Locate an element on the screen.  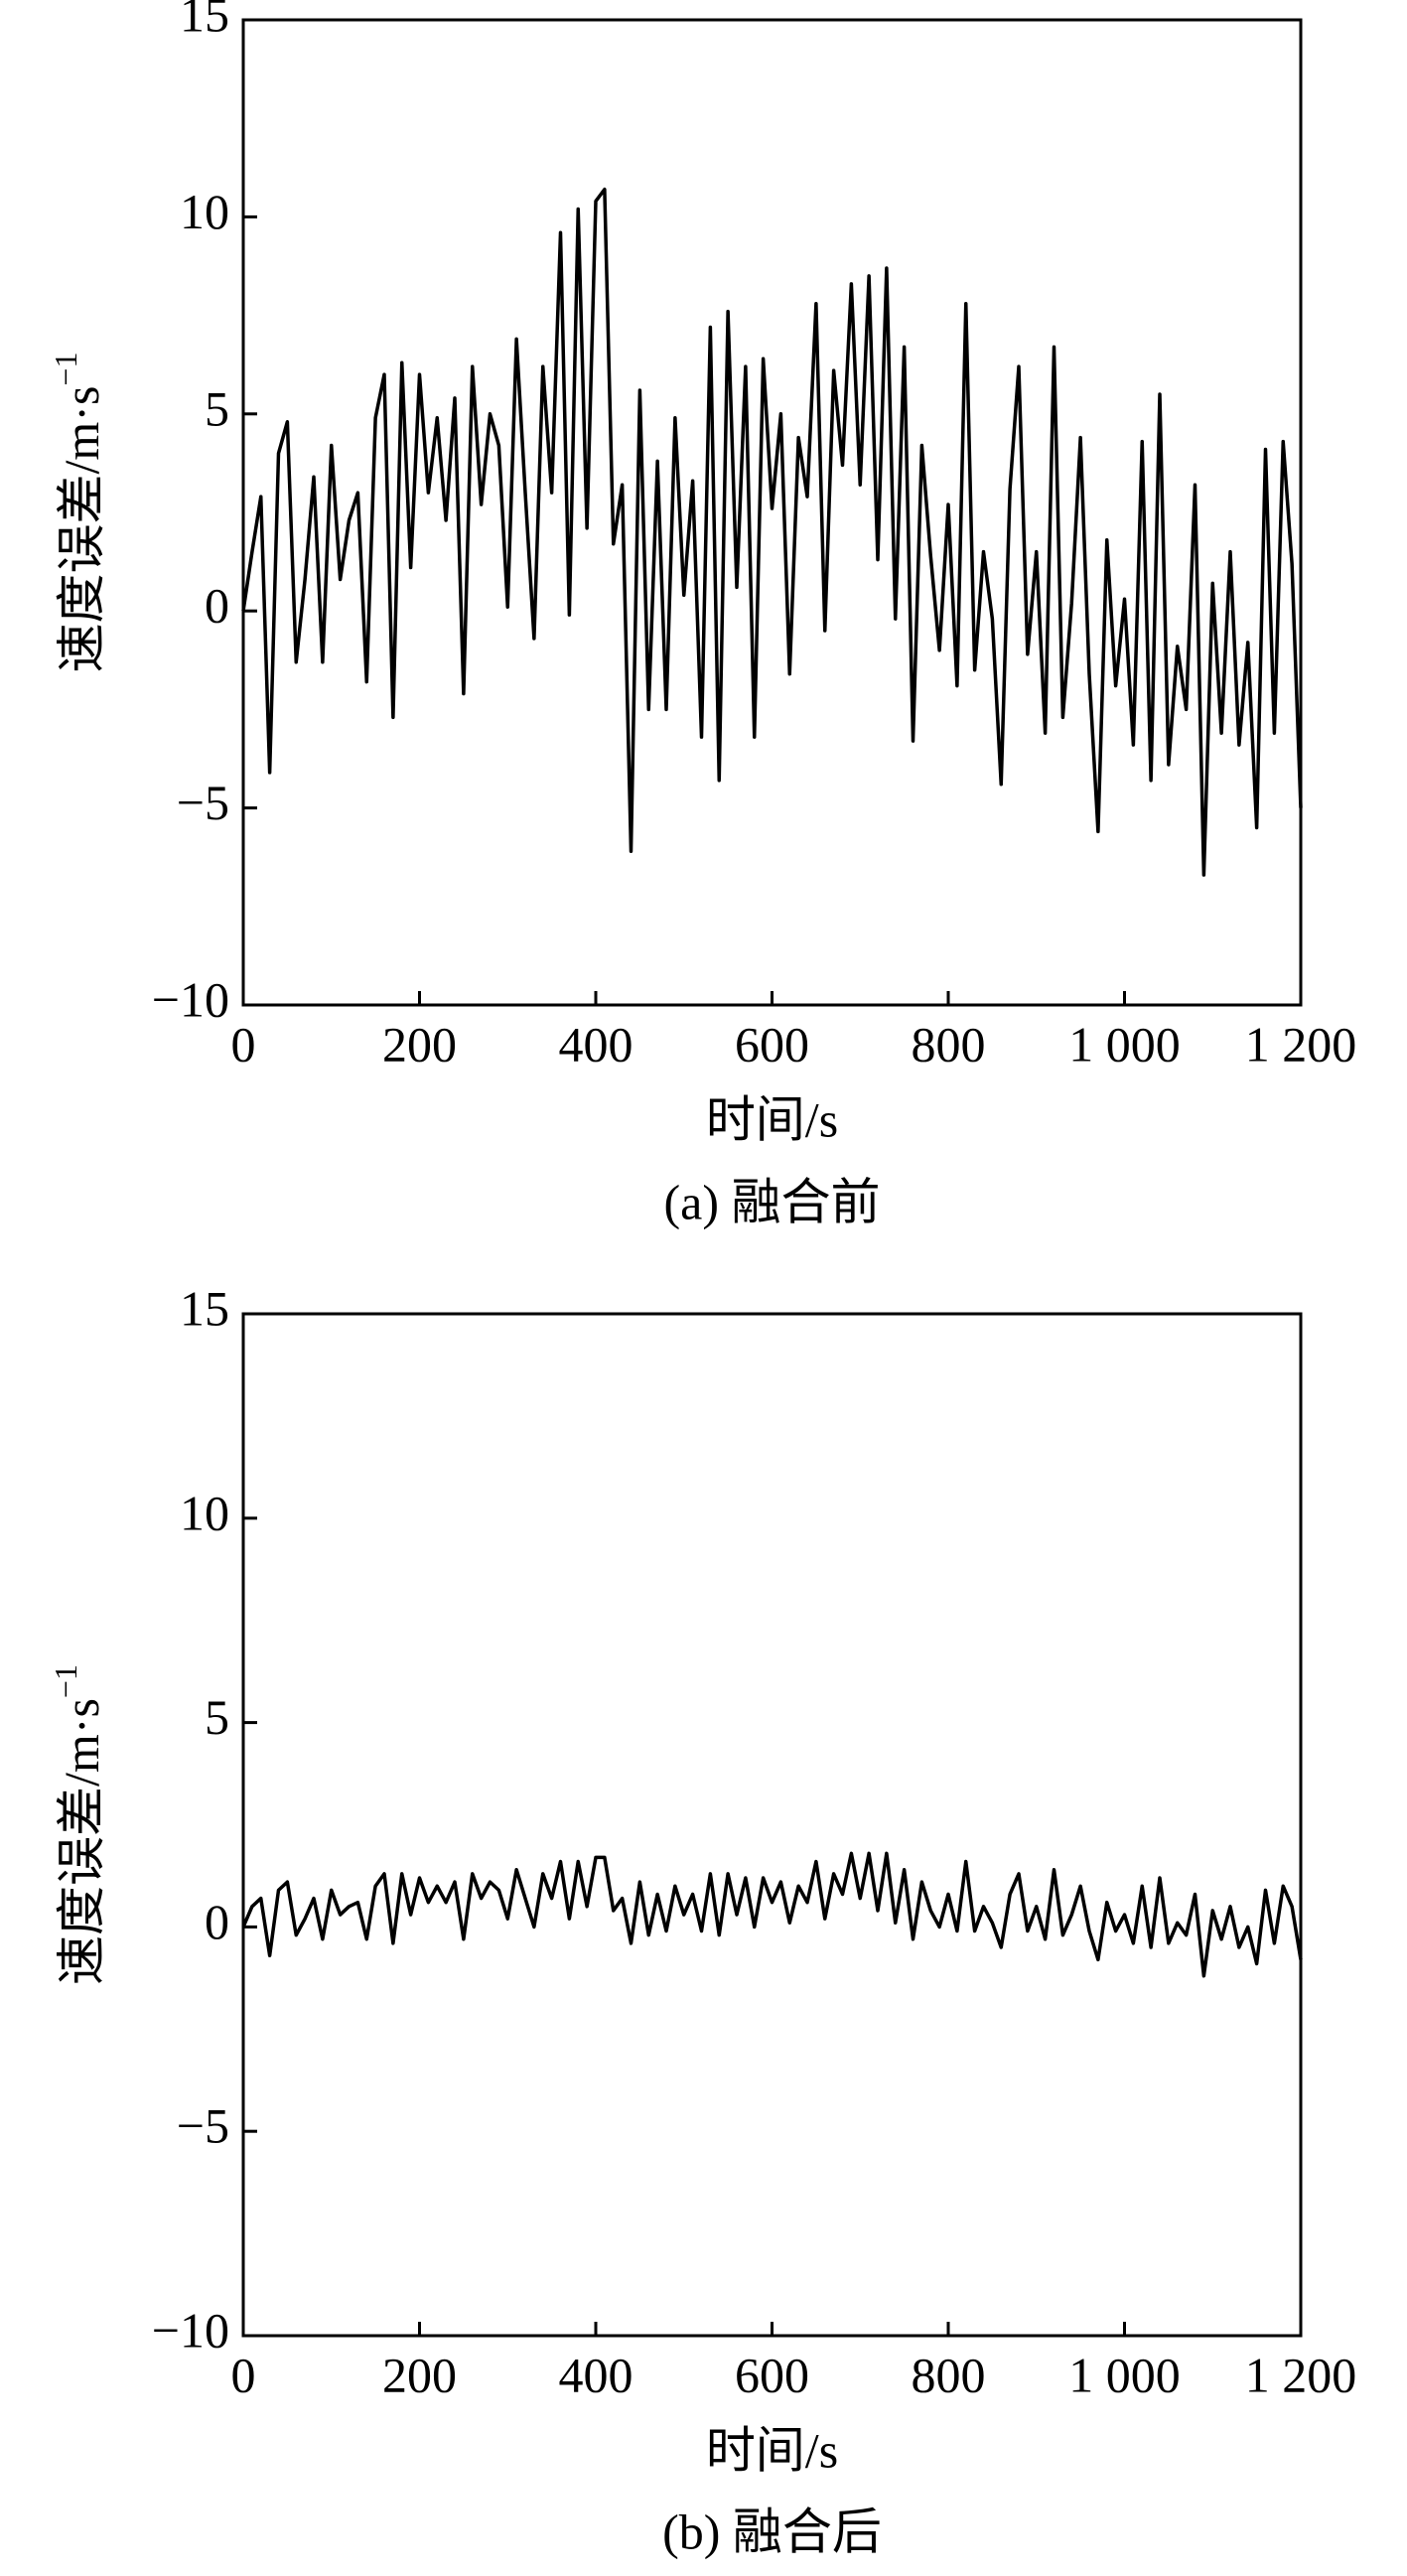
data-line is located at coordinates (772, 1914).